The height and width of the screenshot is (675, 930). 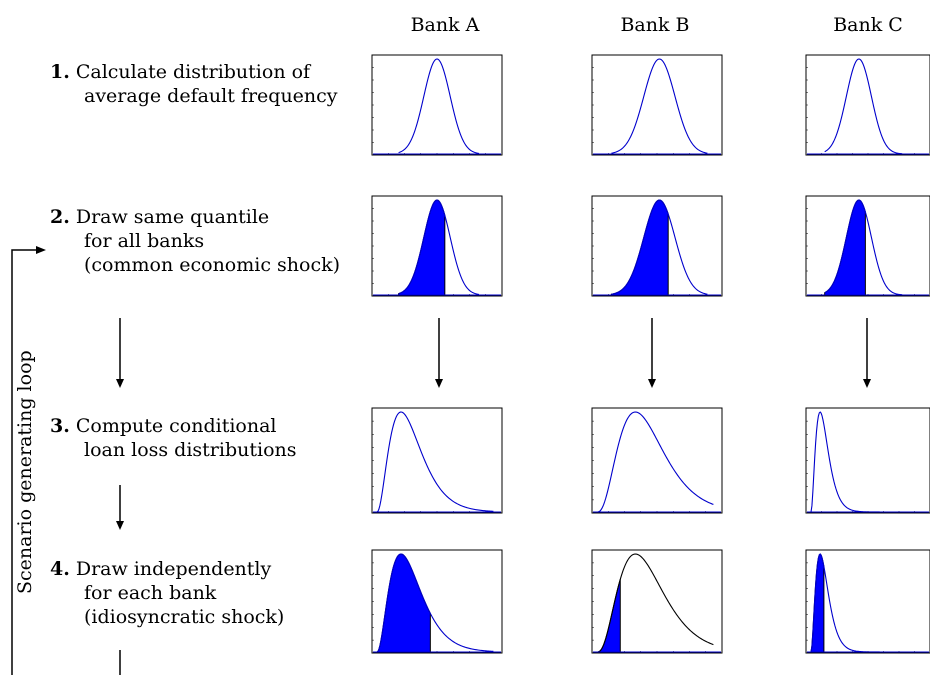 I want to click on panel-row4-col1, so click(x=437, y=601).